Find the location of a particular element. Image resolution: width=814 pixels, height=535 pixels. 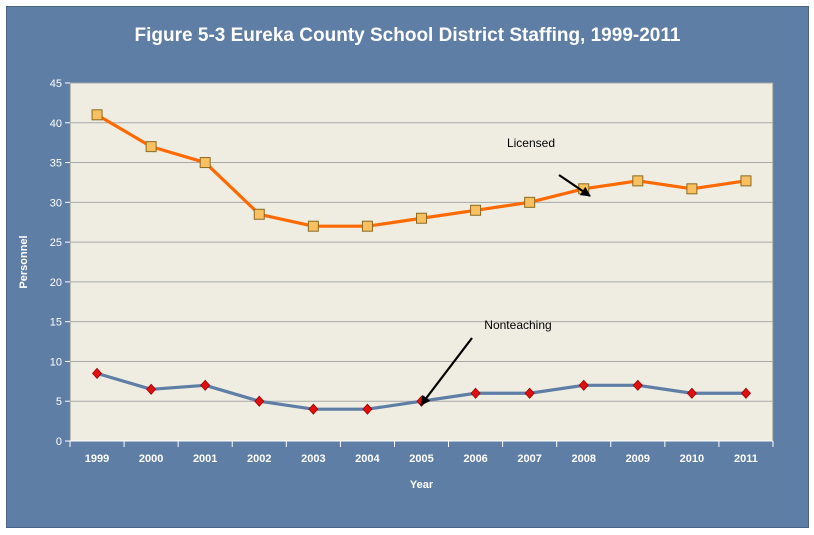

x-tick-label: 2003 is located at coordinates (313, 459).